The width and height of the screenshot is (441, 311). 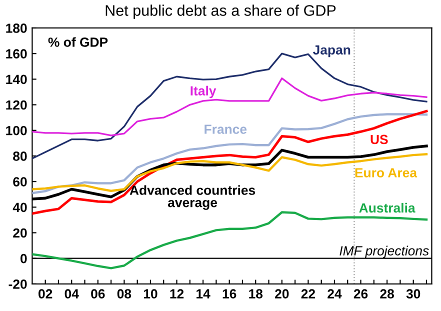 I want to click on series-label: Australia, so click(x=387, y=207).